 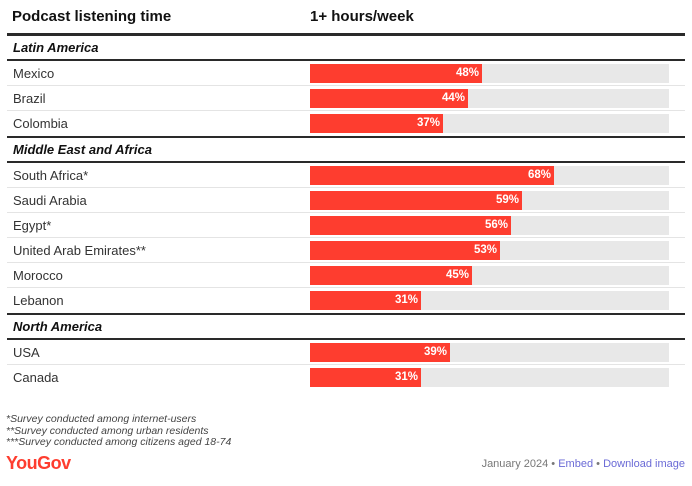 I want to click on bar: 53%, so click(x=405, y=250).